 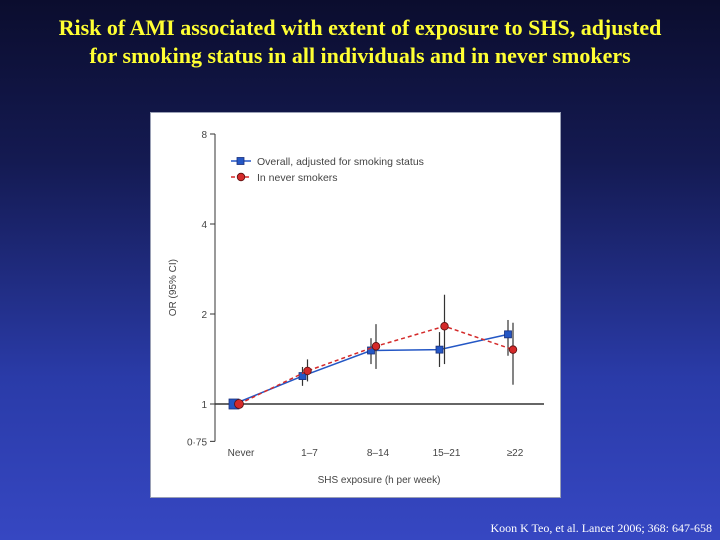 I want to click on x-tick-label: Never, so click(x=241, y=453).